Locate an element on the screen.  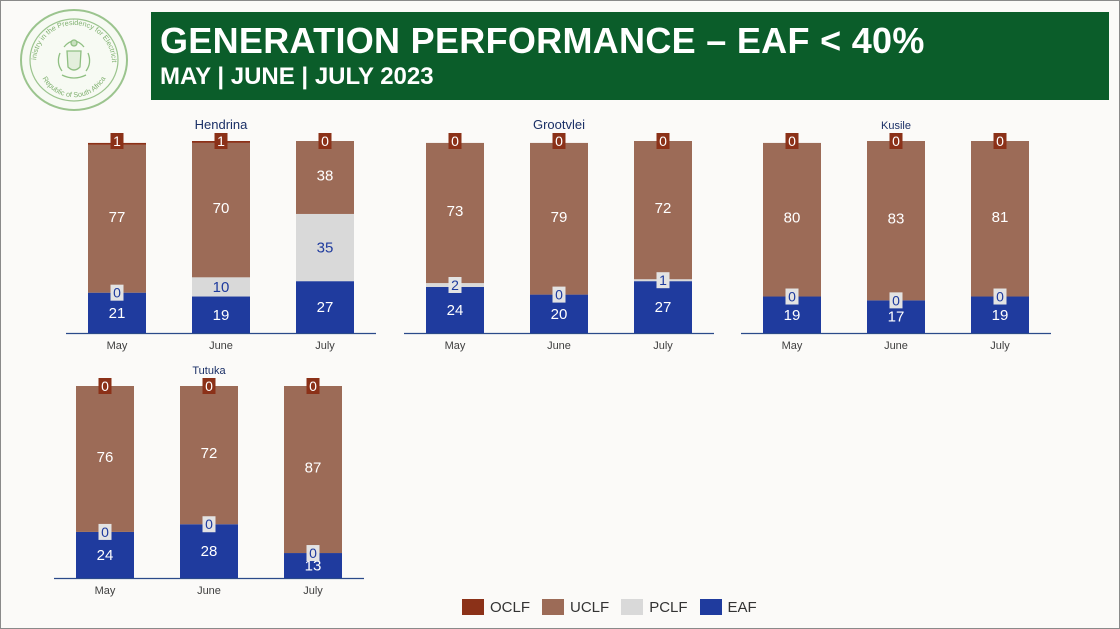
data-label-eaf-june: 19 is located at coordinates (221, 315).